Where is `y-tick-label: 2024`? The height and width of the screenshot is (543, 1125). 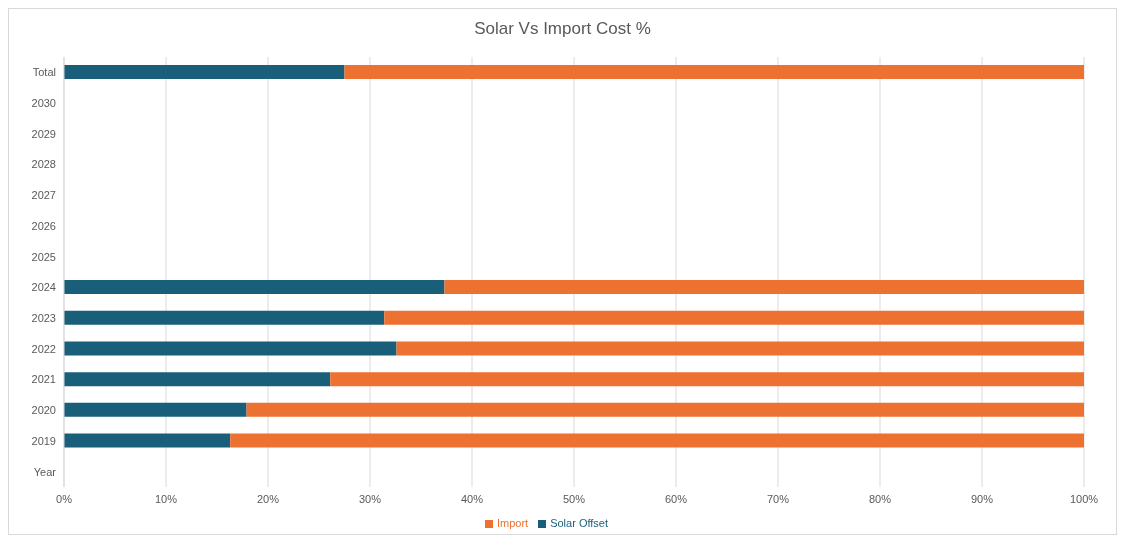 y-tick-label: 2024 is located at coordinates (43, 287).